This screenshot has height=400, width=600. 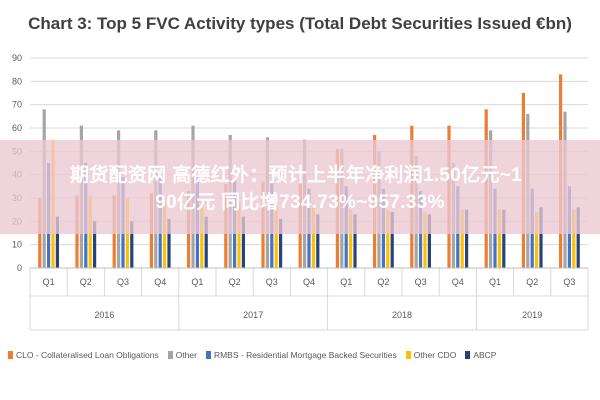 What do you see at coordinates (17, 81) in the screenshot?
I see `y-tick-label: 80` at bounding box center [17, 81].